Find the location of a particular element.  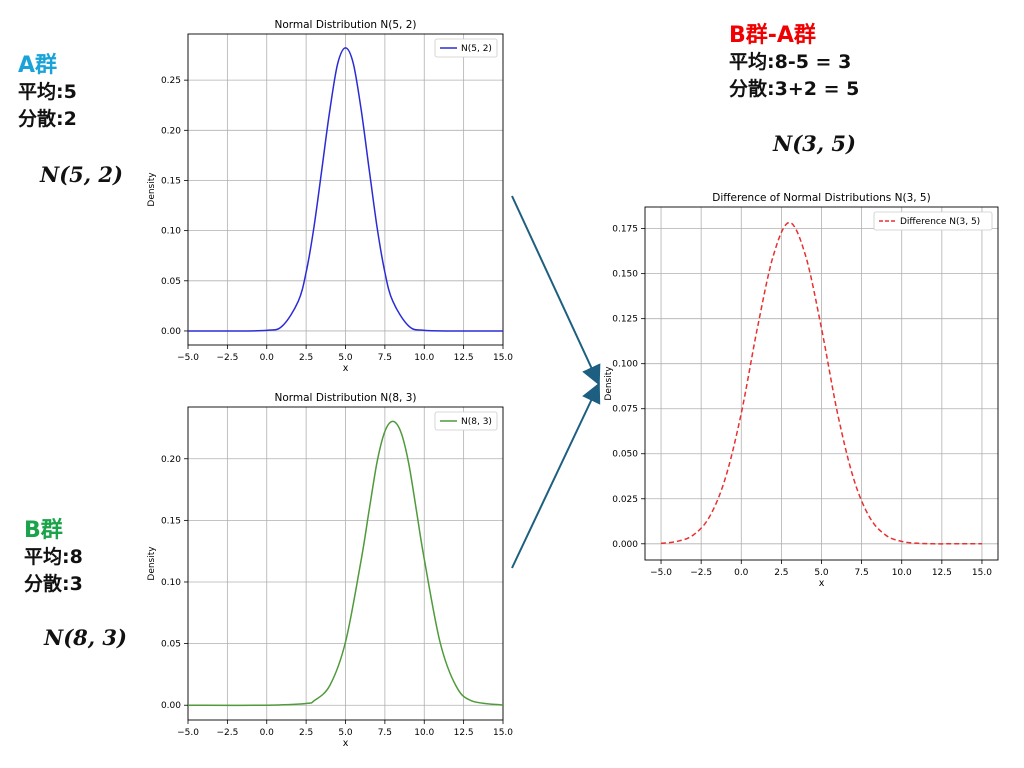

c1-xtick-label: 0.0 is located at coordinates (267, 733).